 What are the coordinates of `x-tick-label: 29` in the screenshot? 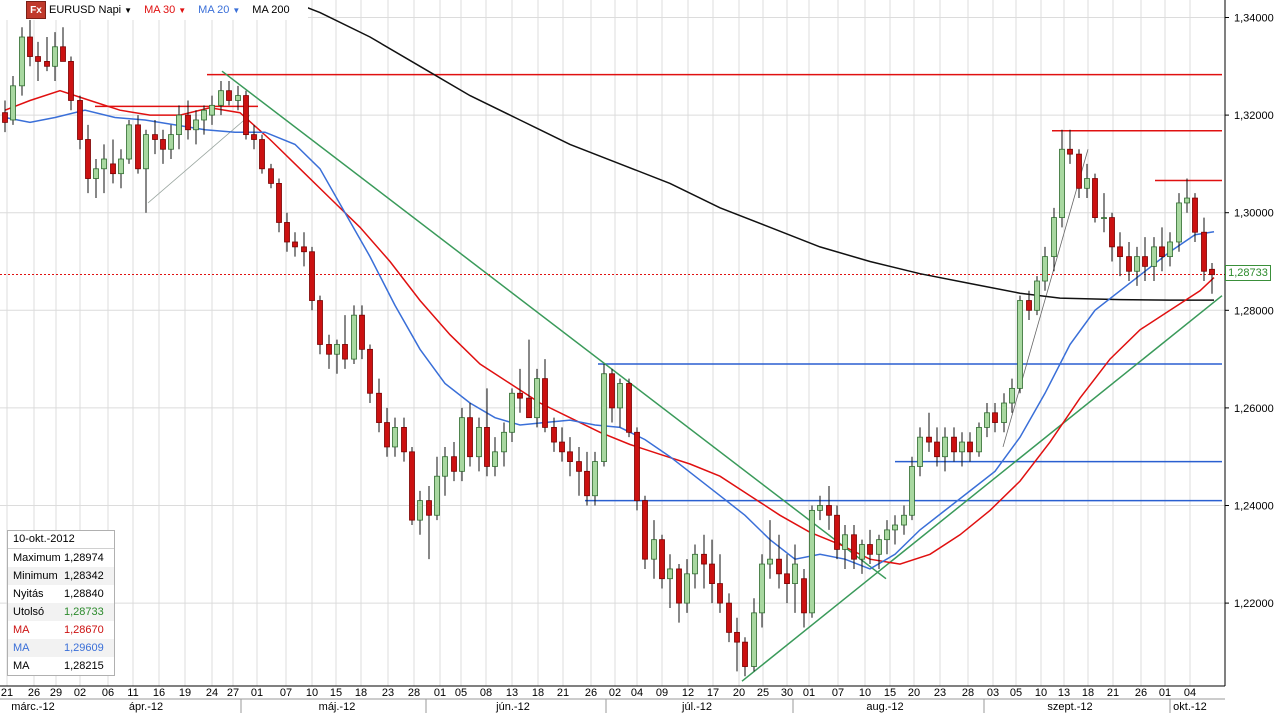 It's located at (56, 693).